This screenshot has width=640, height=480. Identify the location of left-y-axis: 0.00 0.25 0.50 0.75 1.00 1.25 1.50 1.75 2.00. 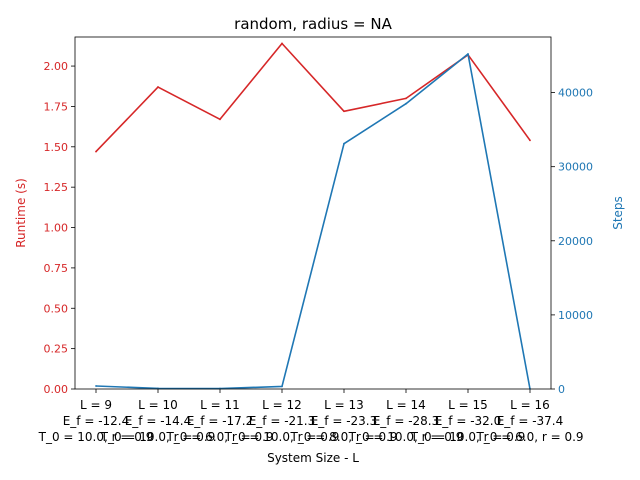
(59, 228).